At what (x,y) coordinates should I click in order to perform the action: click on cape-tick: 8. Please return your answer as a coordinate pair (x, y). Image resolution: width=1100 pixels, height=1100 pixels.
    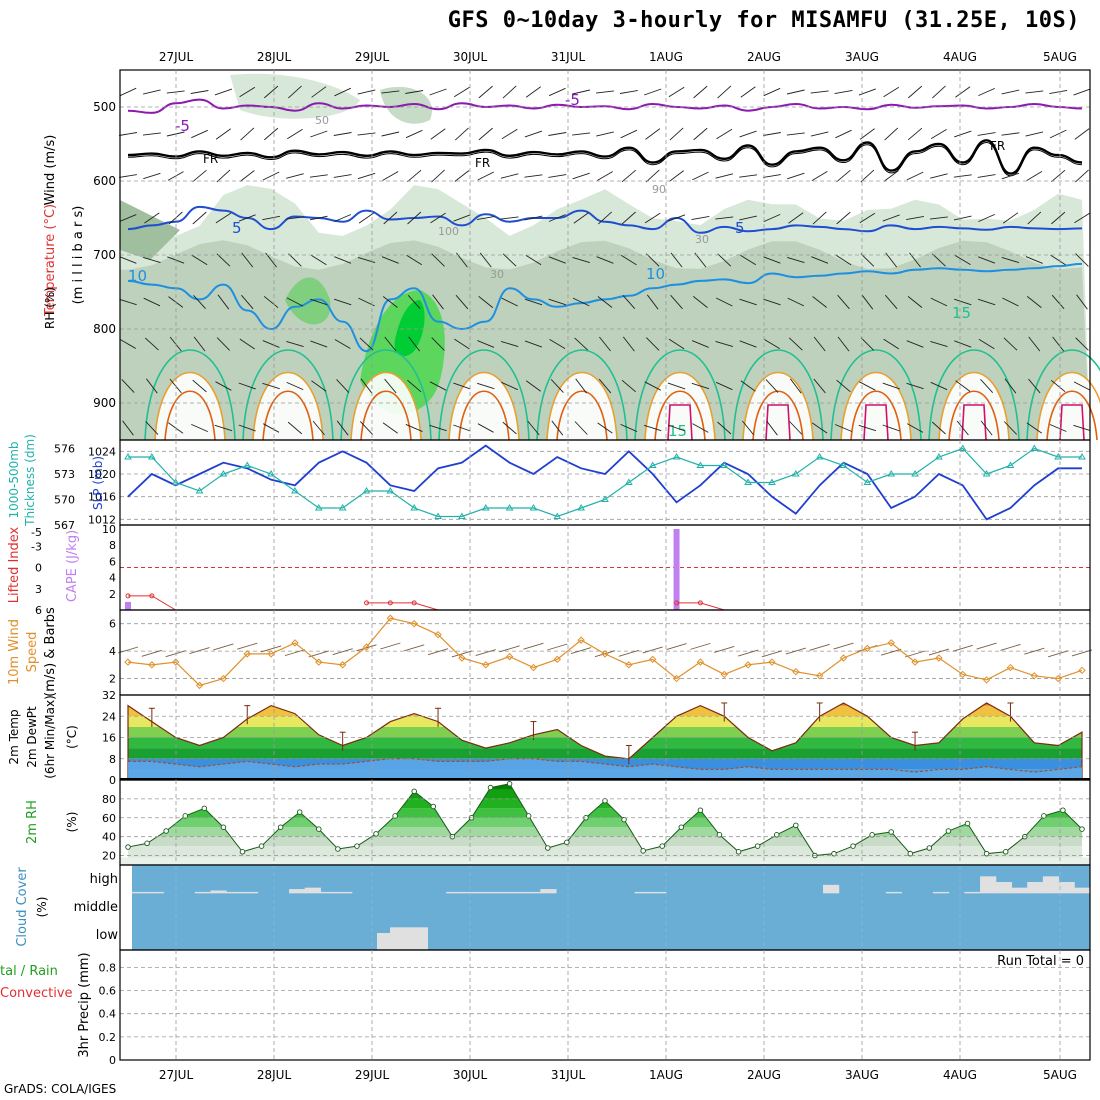
    Looking at the image, I should click on (112, 545).